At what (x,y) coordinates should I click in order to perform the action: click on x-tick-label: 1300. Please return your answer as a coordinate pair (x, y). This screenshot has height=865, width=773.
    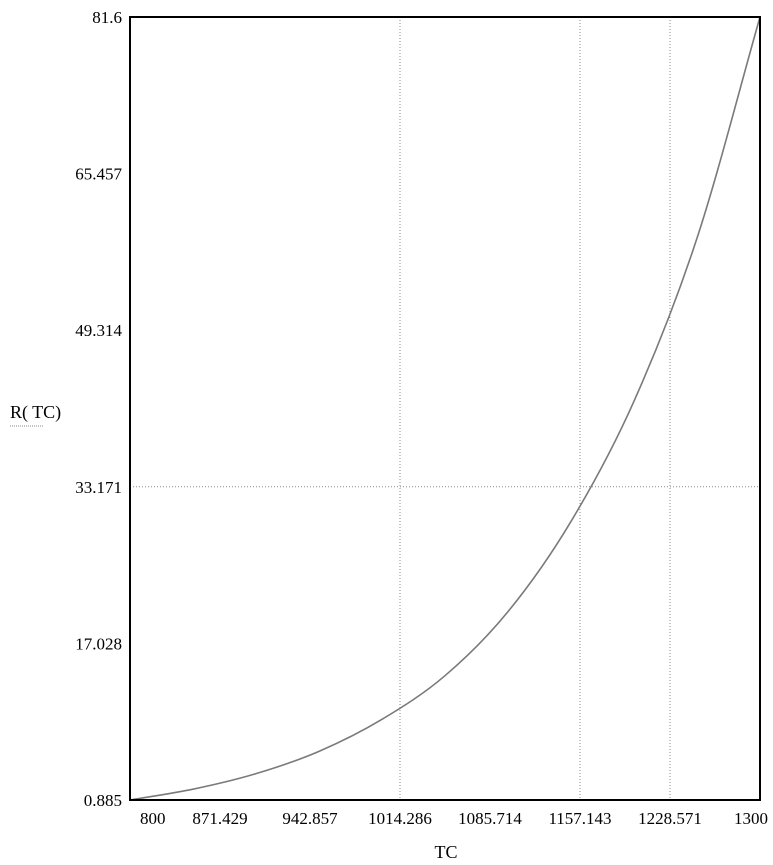
    Looking at the image, I should click on (751, 818).